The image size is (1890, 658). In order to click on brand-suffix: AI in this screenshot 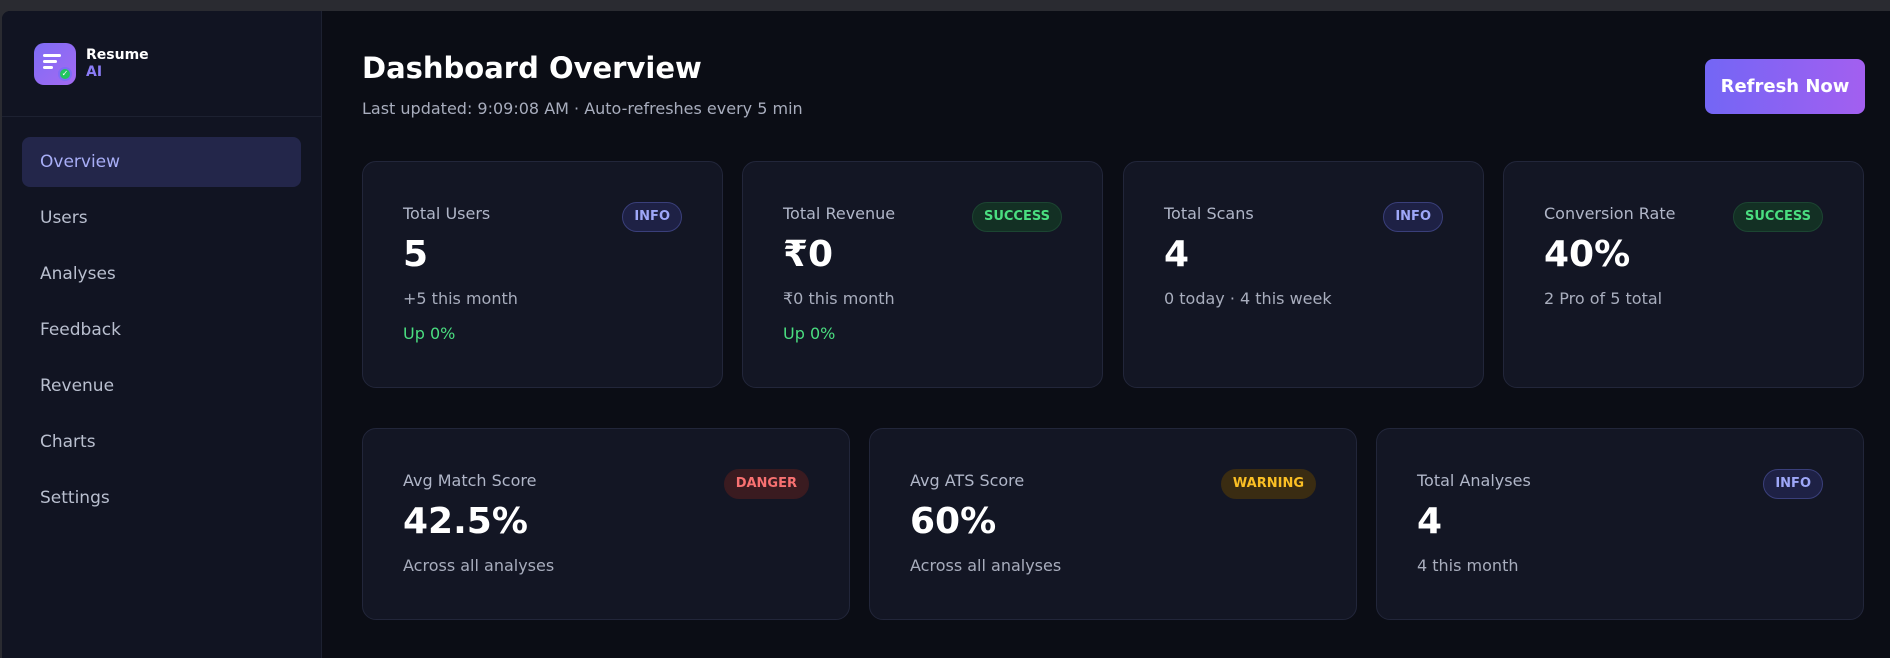, I will do `click(94, 71)`.